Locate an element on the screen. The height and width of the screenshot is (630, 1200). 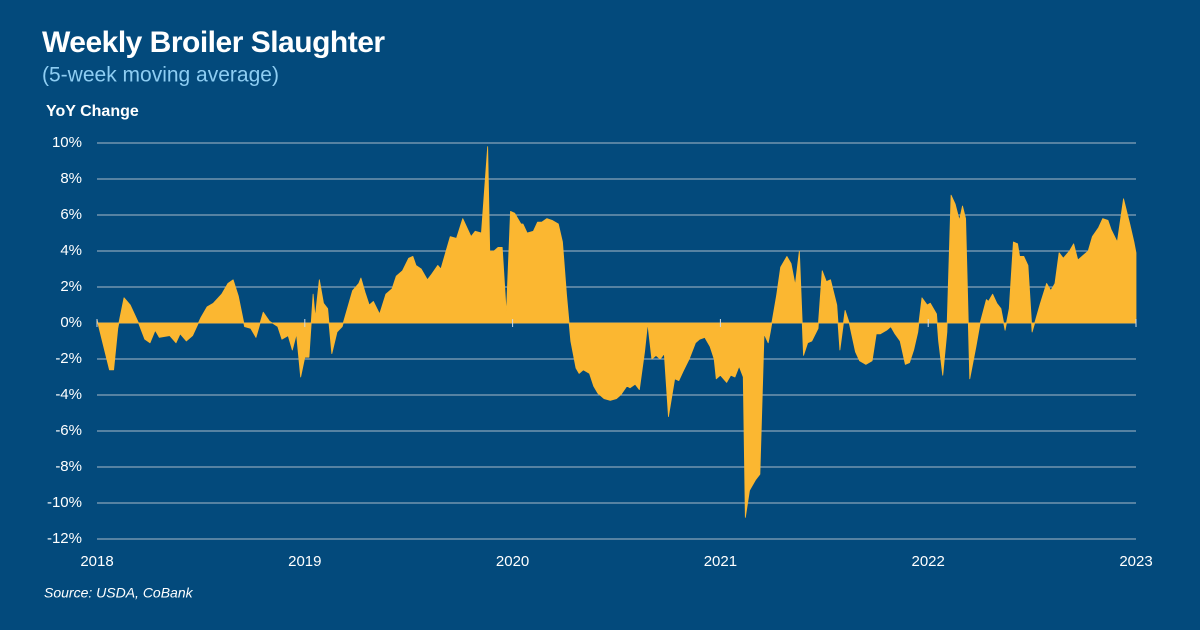
x-tick-label: 2018 is located at coordinates (96, 561).